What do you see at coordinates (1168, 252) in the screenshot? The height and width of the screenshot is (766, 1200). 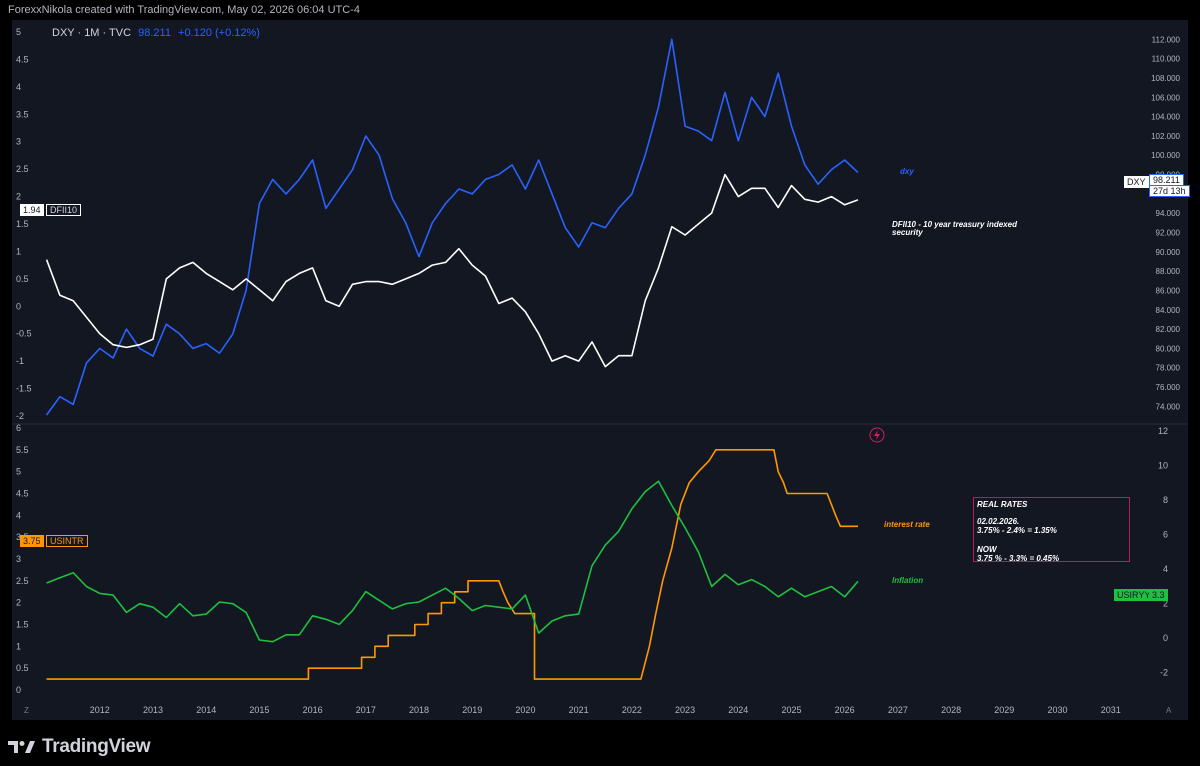 I see `top-right-axis-tick: 90.000` at bounding box center [1168, 252].